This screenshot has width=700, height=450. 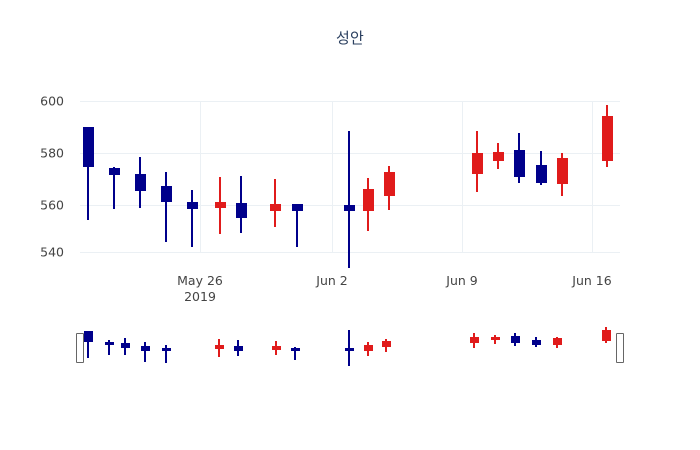 I want to click on range-slider, so click(x=350, y=352).